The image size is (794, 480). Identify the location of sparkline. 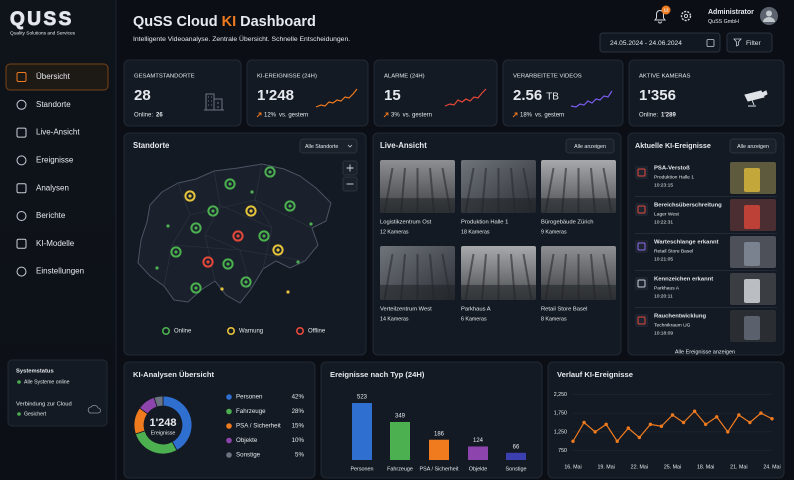
(465, 97).